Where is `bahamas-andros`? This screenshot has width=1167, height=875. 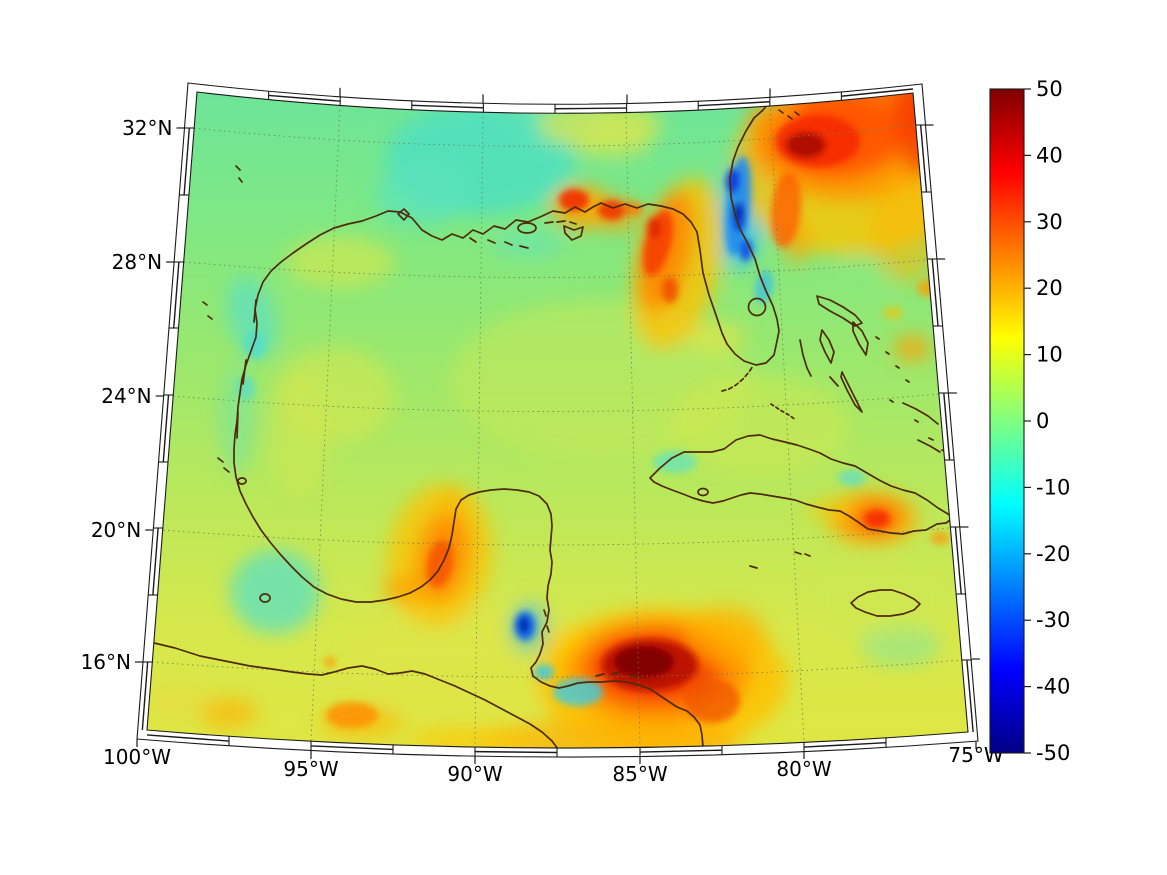
bahamas-andros is located at coordinates (827, 346).